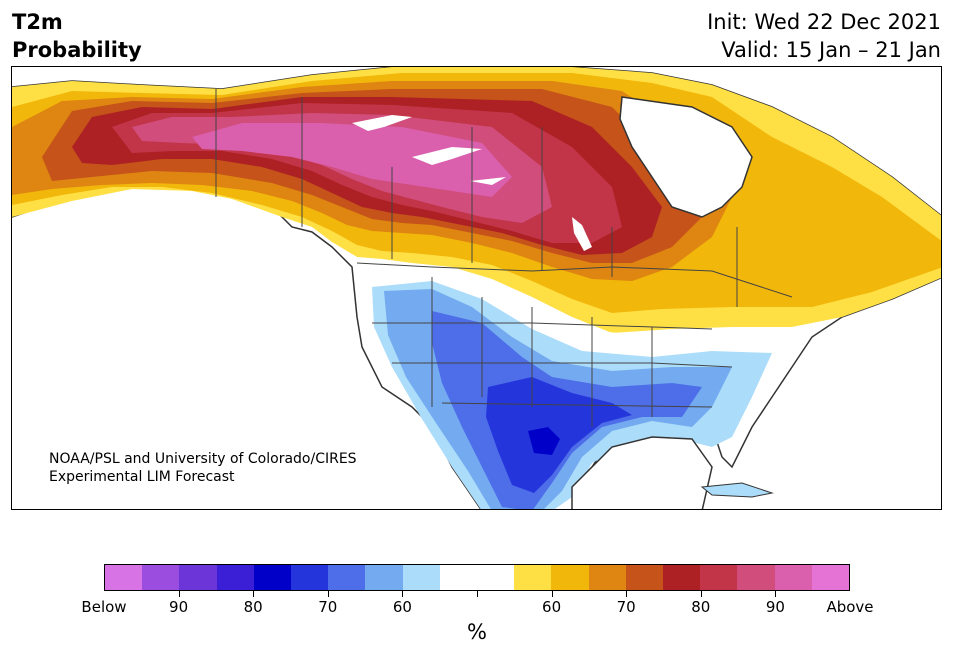  I want to click on colorbar-tick-label: Below, so click(104, 607).